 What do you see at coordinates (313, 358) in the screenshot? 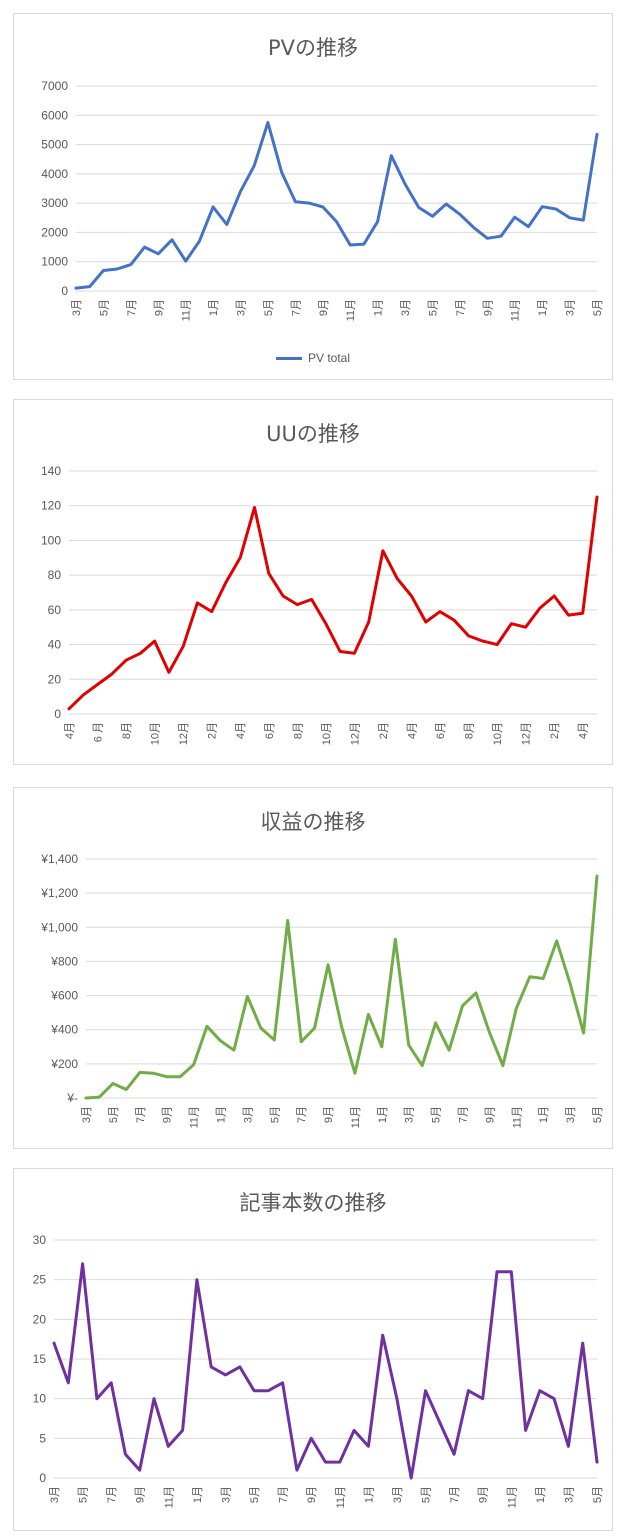
I see `pv-chart-legend: PV total` at bounding box center [313, 358].